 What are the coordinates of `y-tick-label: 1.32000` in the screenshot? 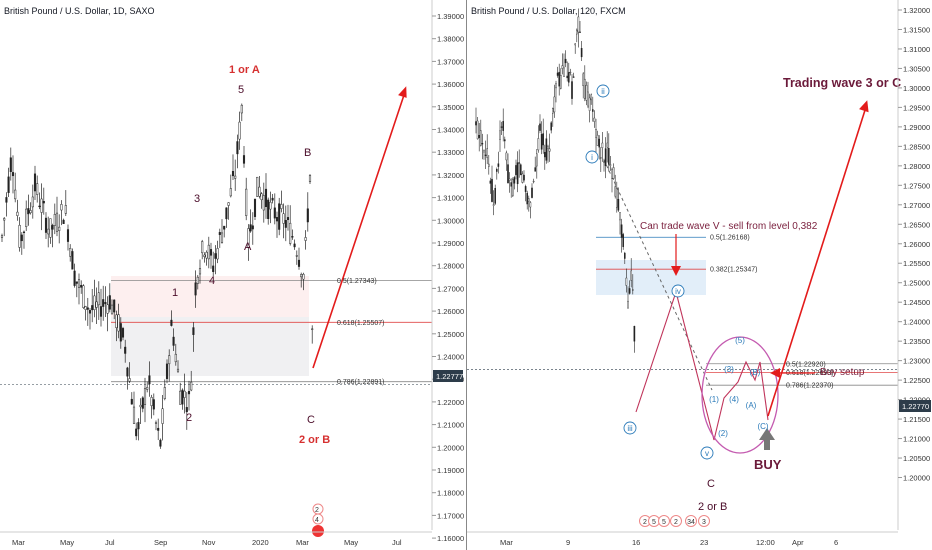 It's located at (450, 175).